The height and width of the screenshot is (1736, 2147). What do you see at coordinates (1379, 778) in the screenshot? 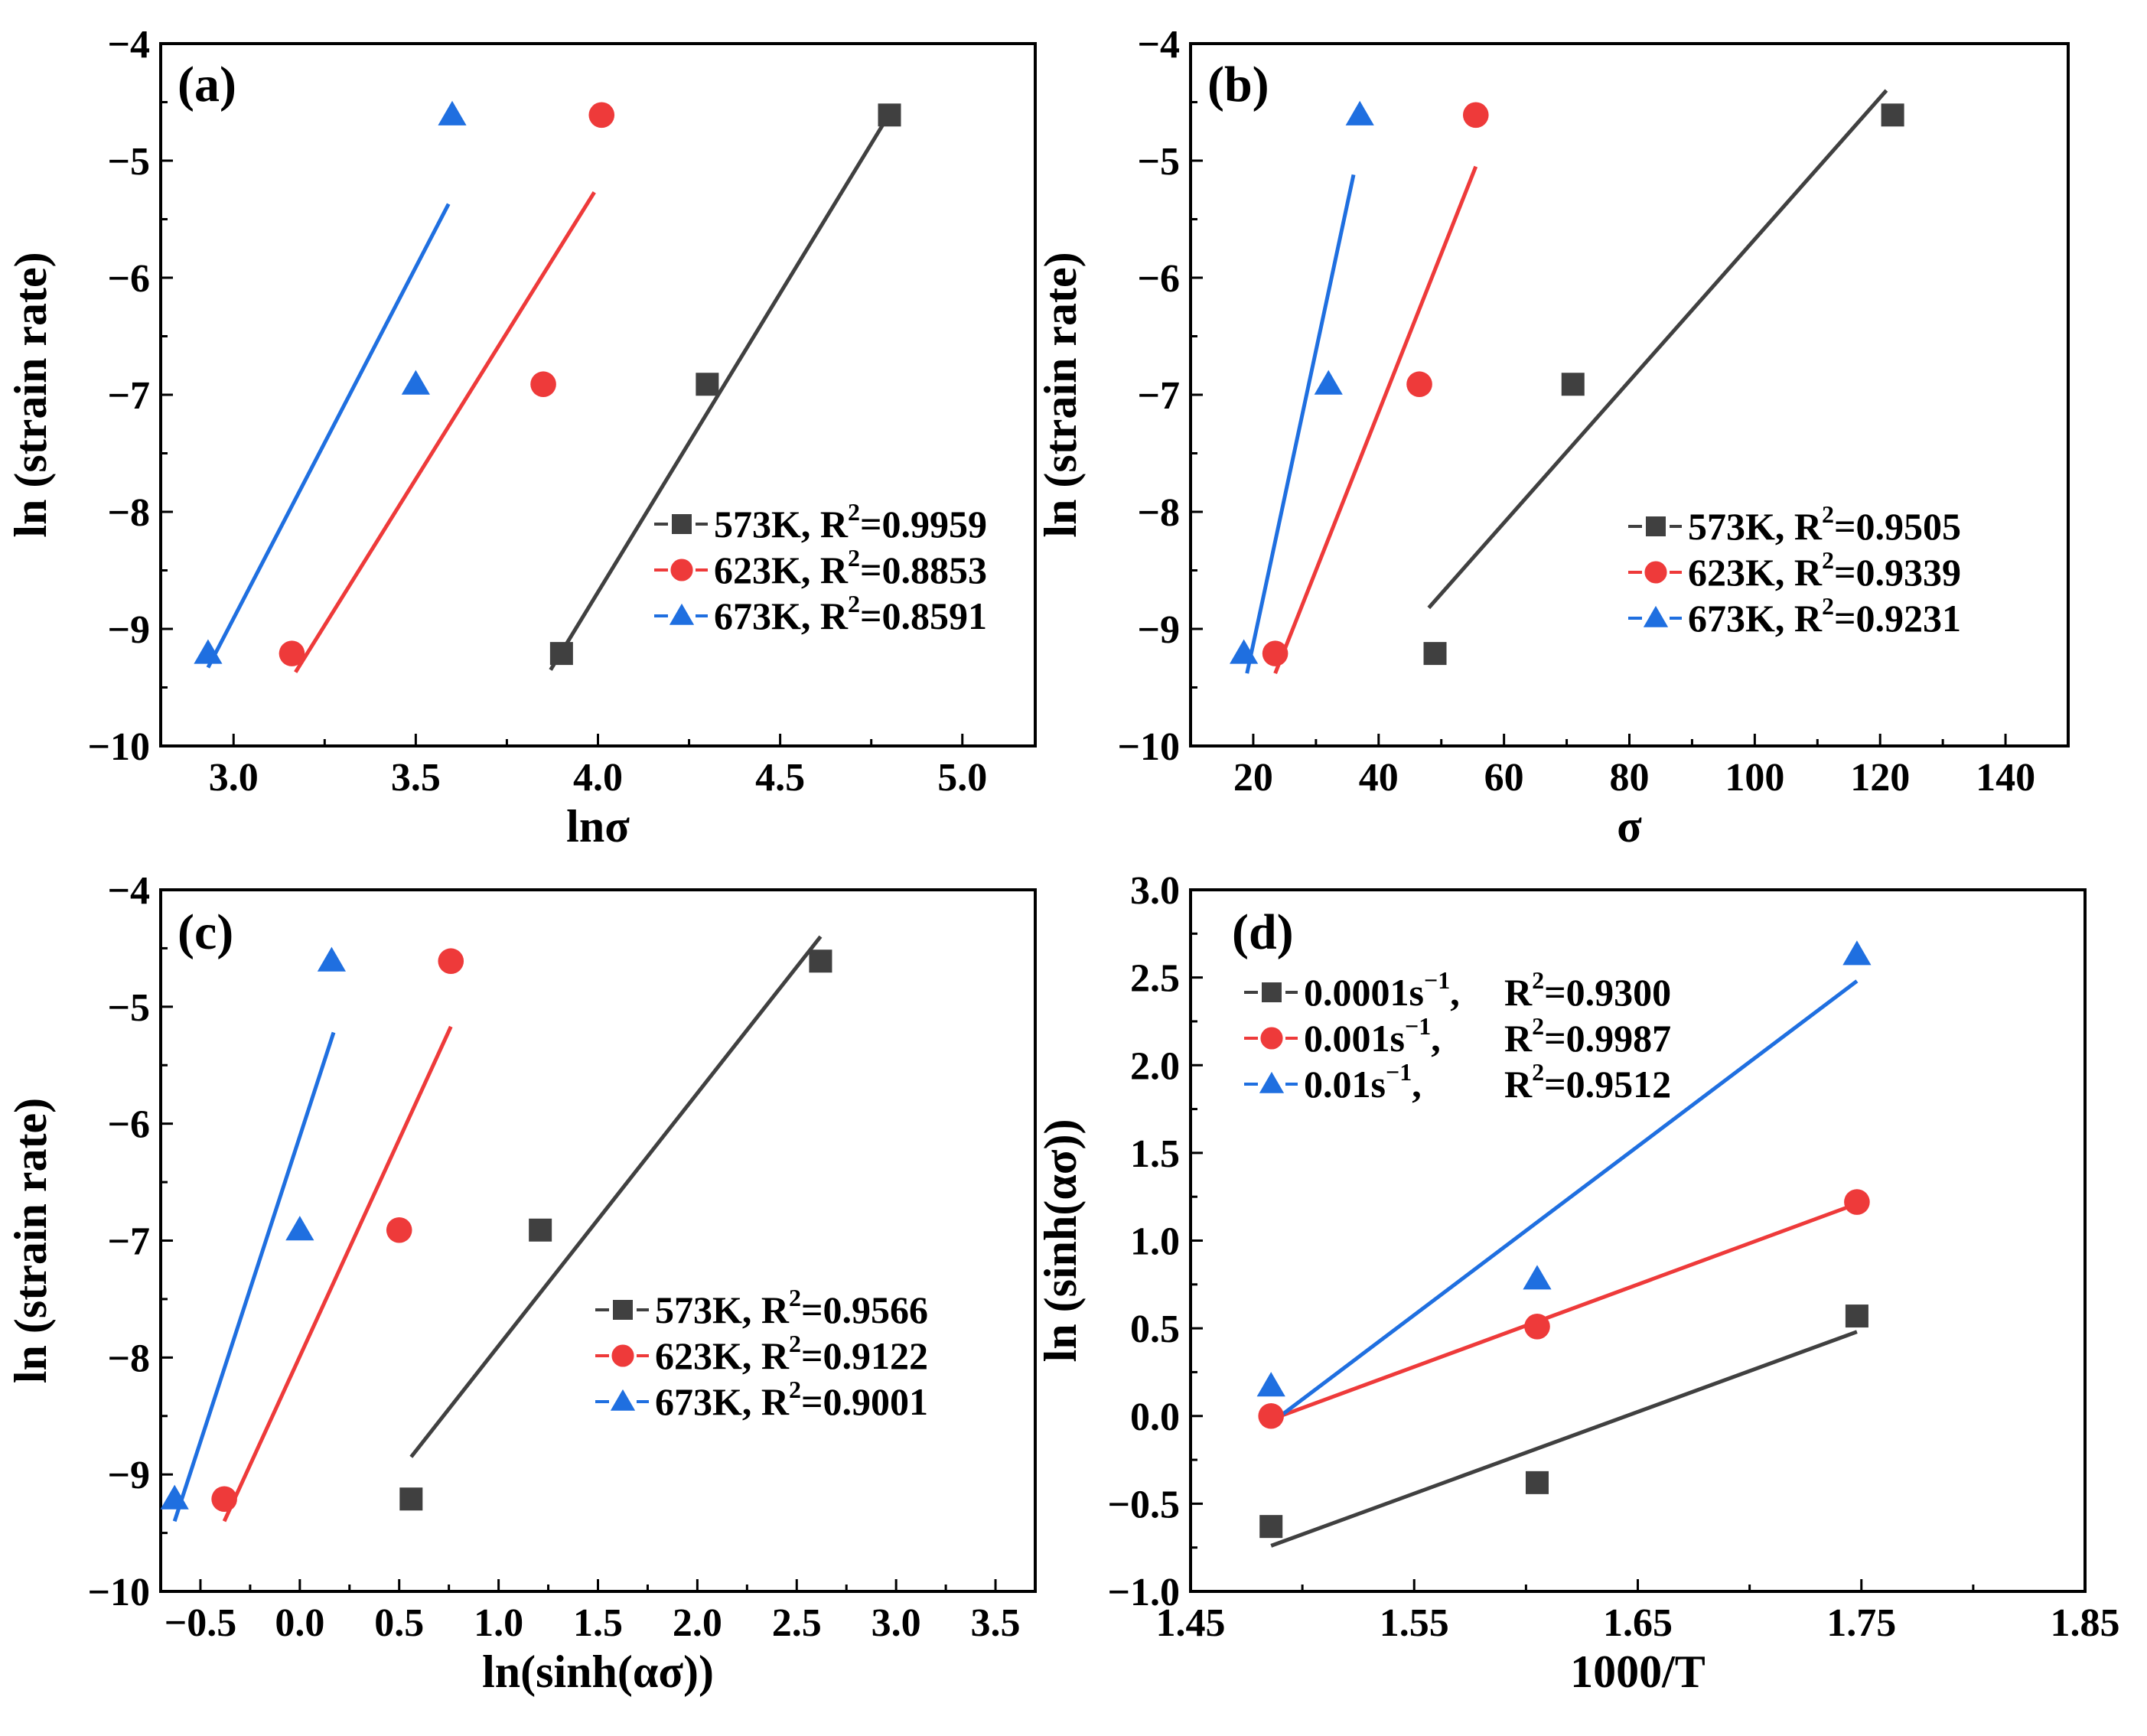
I see `x-tick-label: 40` at bounding box center [1379, 778].